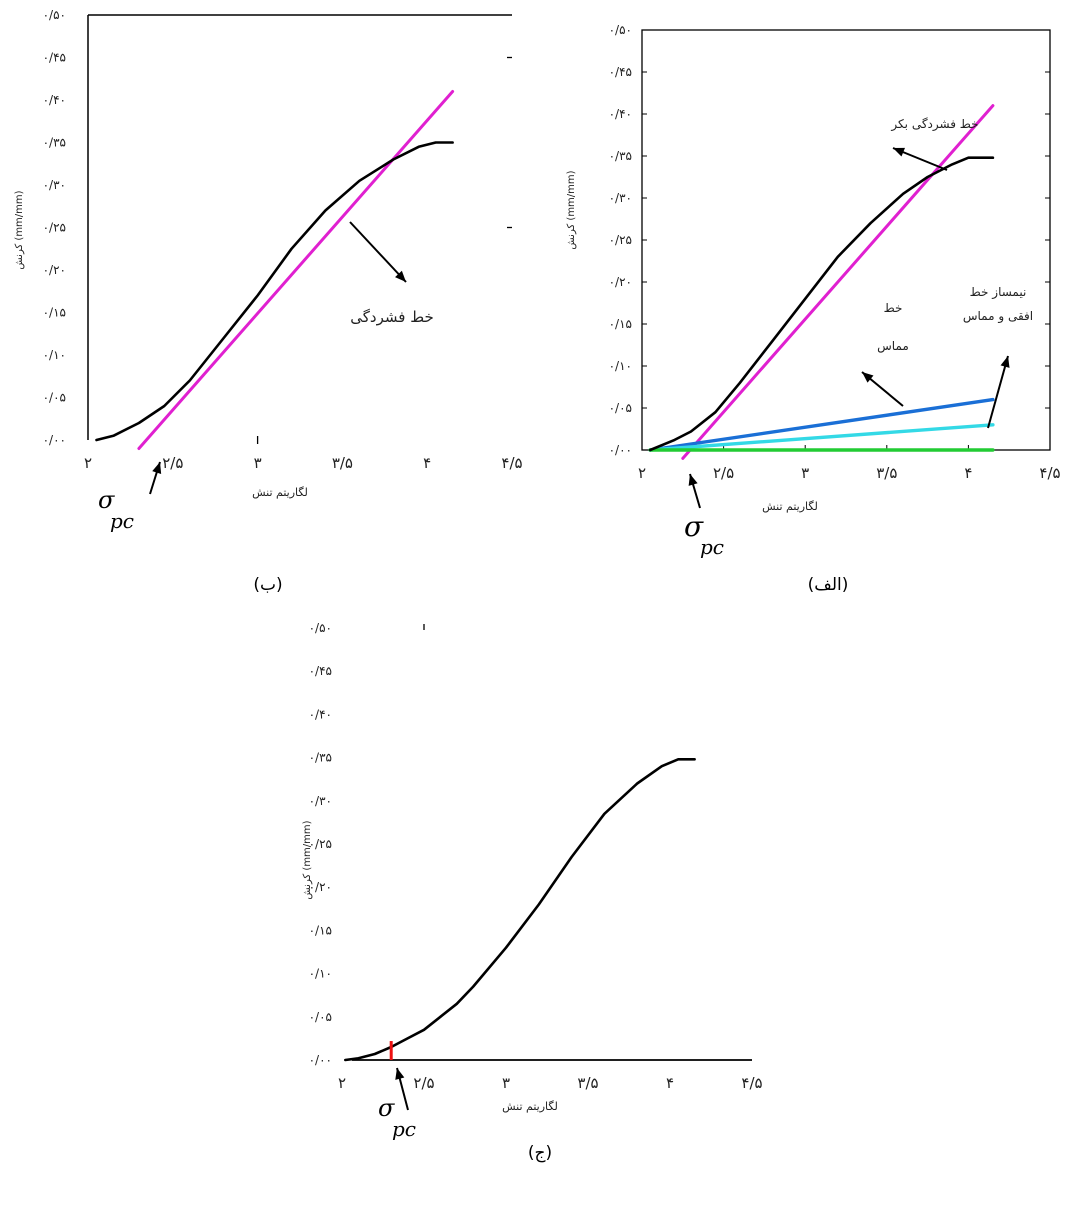 This screenshot has height=1205, width=1078. Describe the element at coordinates (899, 152) in the screenshot. I see `virgin-compression-arrow-head` at that location.